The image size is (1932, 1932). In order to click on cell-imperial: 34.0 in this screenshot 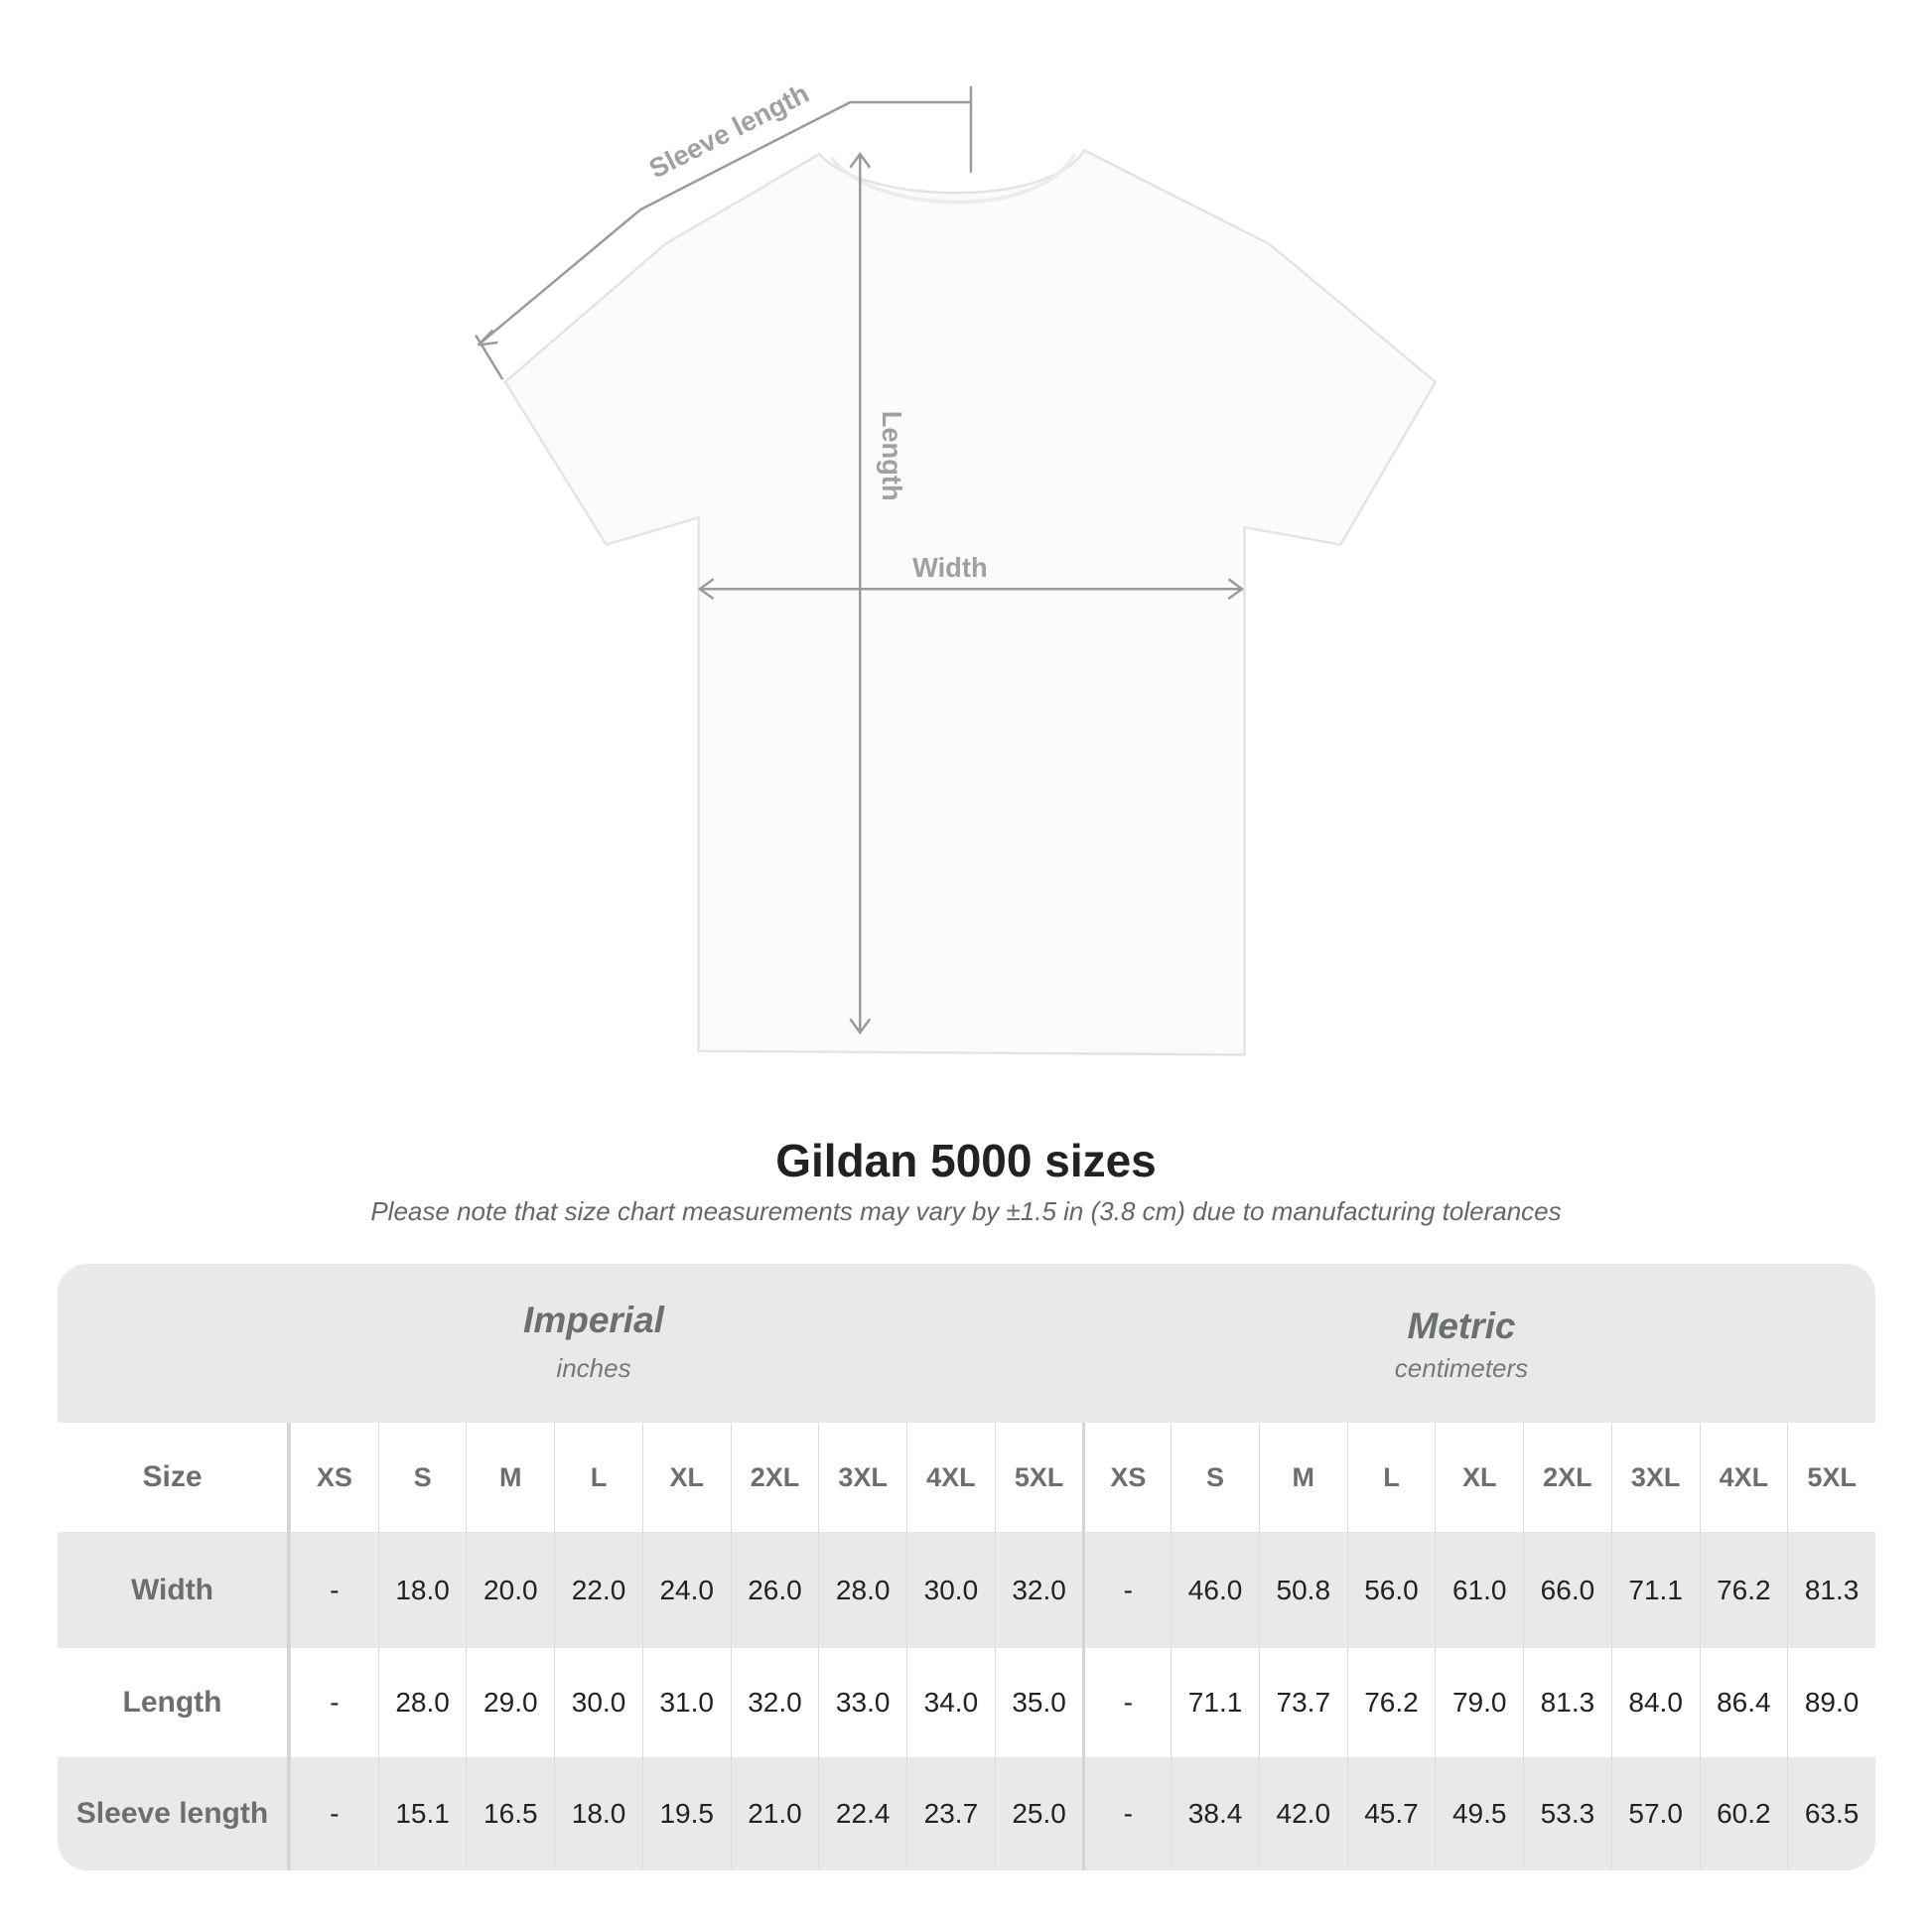, I will do `click(951, 1703)`.